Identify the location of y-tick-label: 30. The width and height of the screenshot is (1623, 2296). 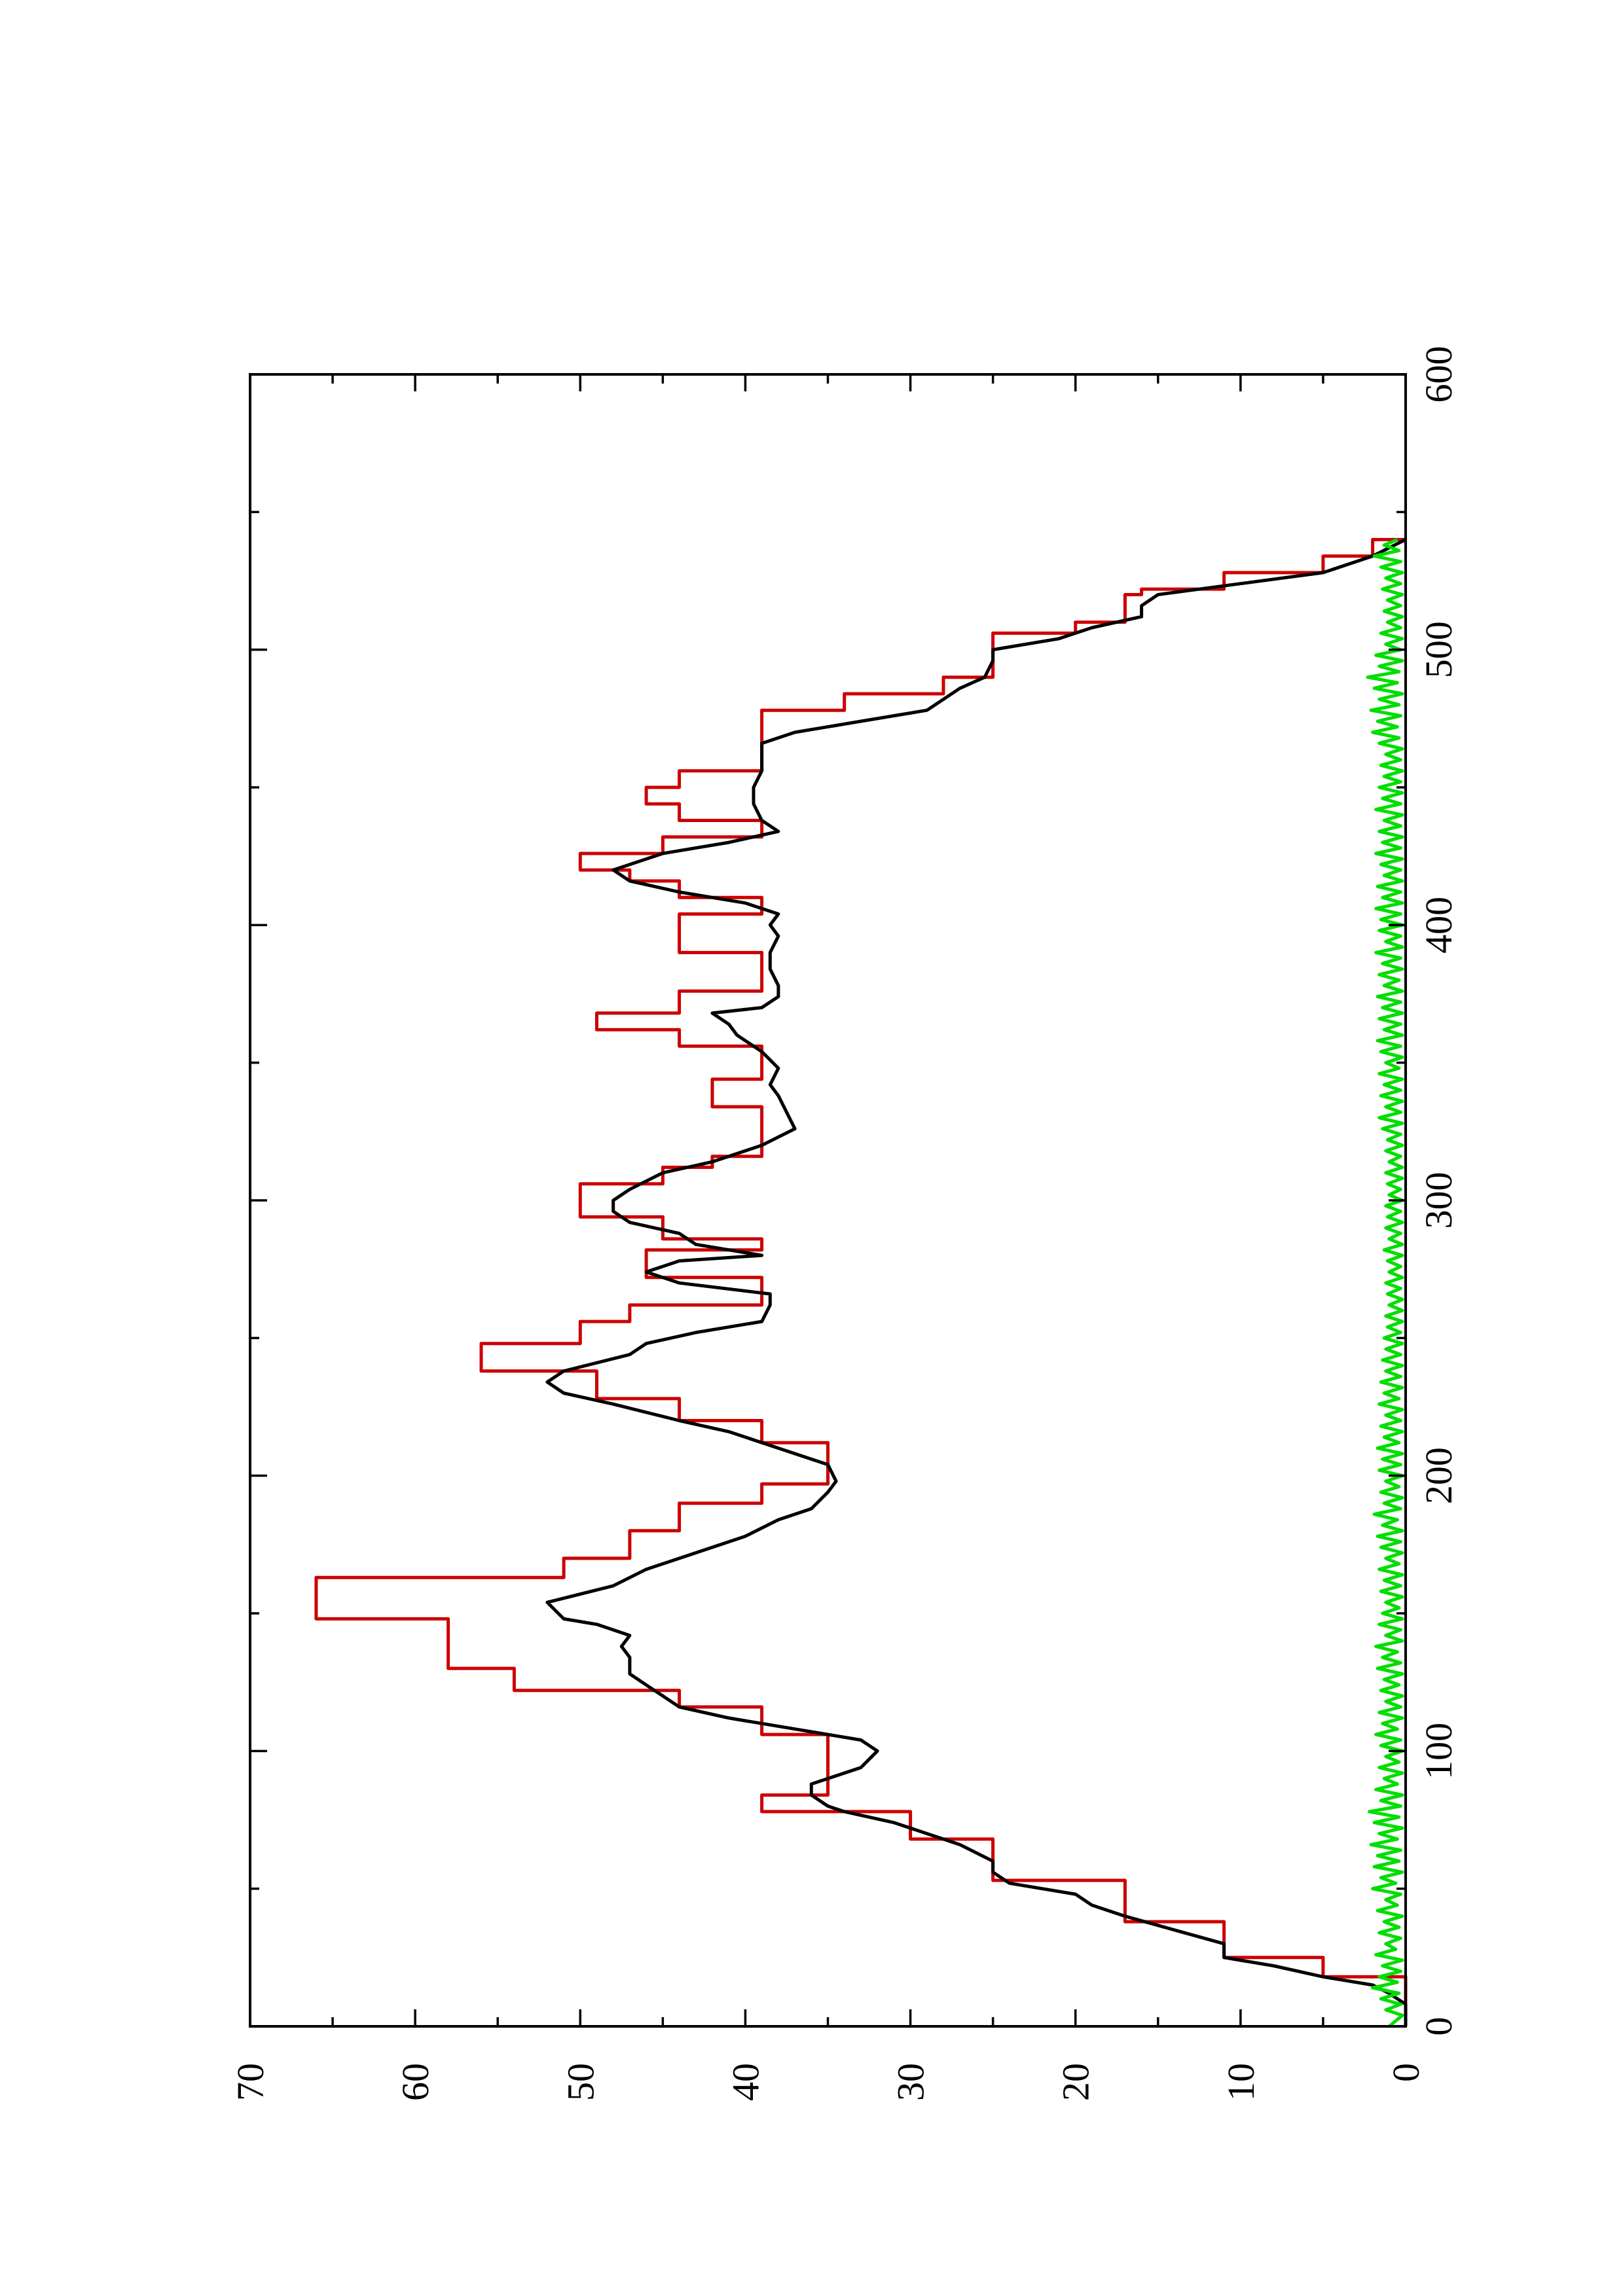
(911, 2082).